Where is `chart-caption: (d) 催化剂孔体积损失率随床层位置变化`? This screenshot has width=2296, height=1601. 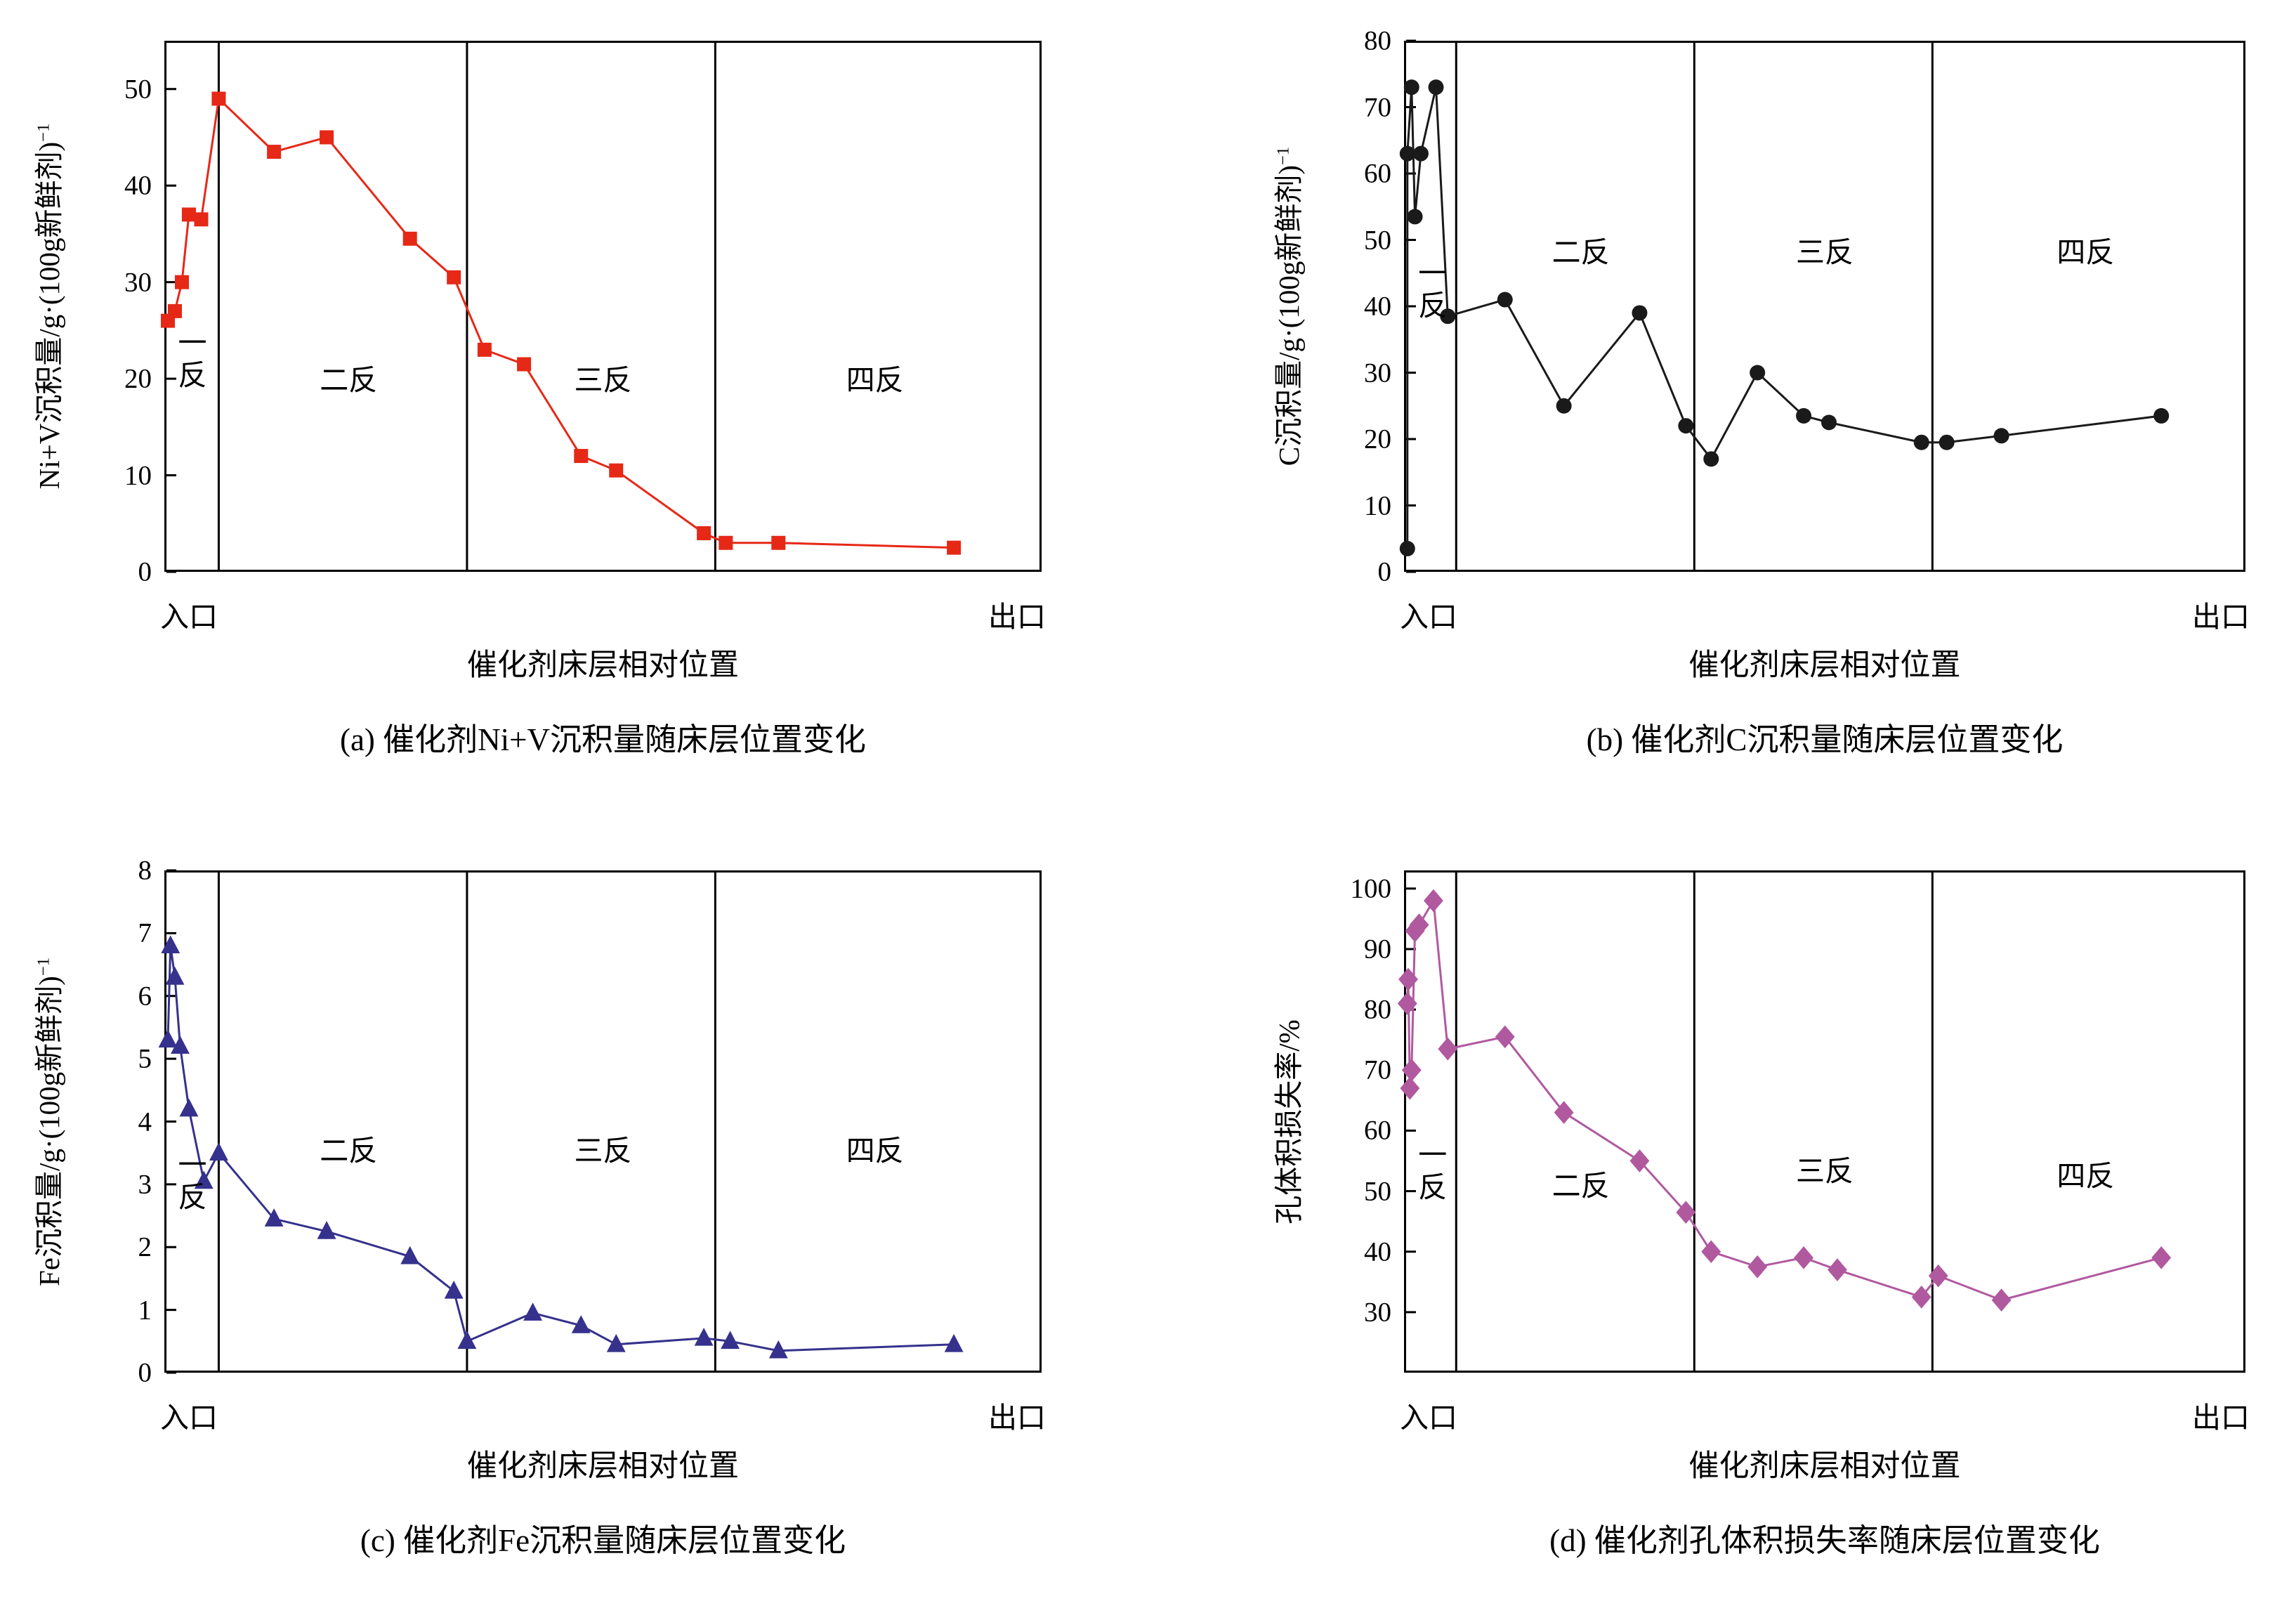 chart-caption: (d) 催化剂孔体积损失率随床层位置变化 is located at coordinates (1824, 1540).